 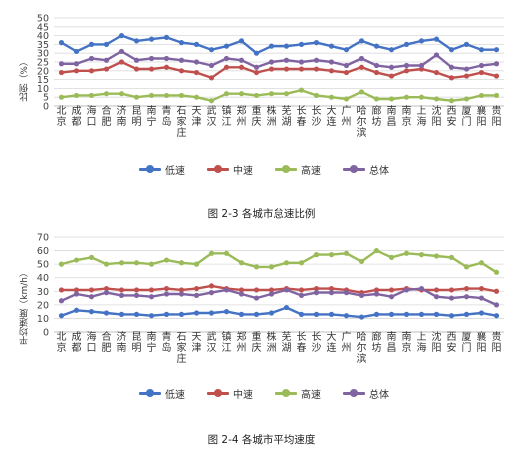 What do you see at coordinates (212, 342) in the screenshot?
I see `x-tick-label: 武汉` at bounding box center [212, 342].